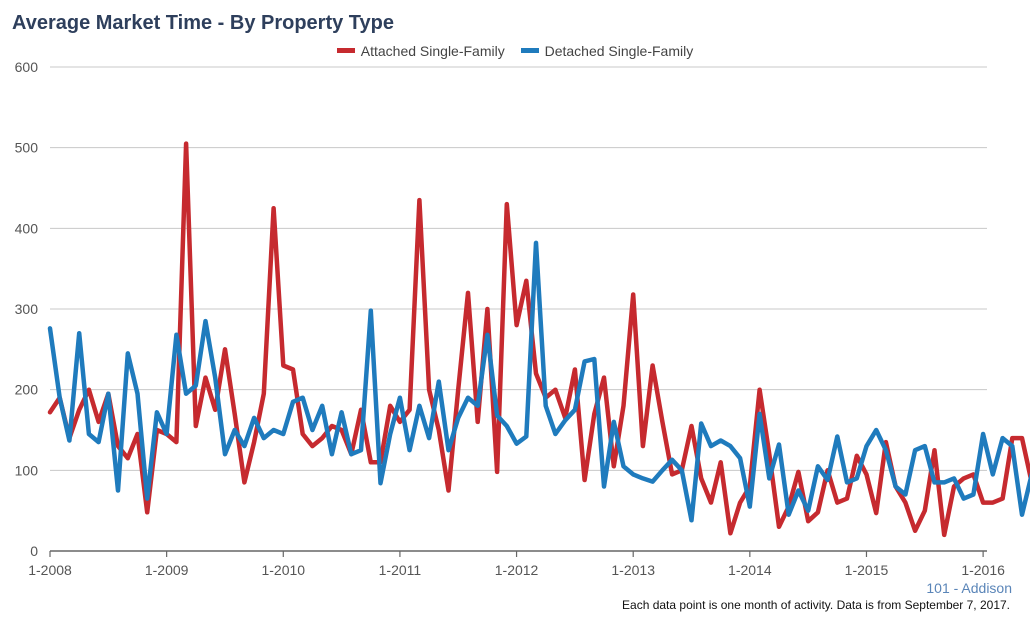 The height and width of the screenshot is (621, 1030). I want to click on x-tick-label: 1-2012, so click(517, 570).